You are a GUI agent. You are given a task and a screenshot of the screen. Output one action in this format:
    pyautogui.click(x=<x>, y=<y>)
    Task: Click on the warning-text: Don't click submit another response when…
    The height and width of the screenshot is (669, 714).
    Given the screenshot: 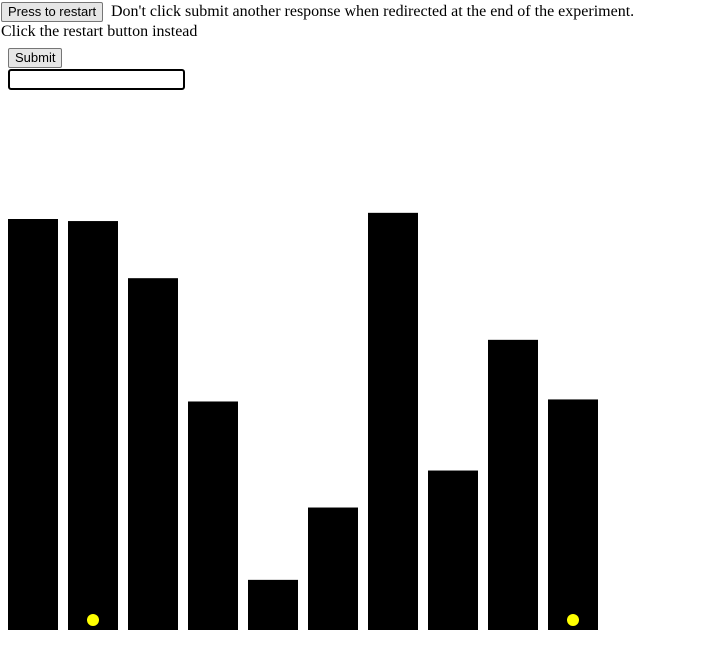 What is the action you would take?
    pyautogui.click(x=373, y=11)
    